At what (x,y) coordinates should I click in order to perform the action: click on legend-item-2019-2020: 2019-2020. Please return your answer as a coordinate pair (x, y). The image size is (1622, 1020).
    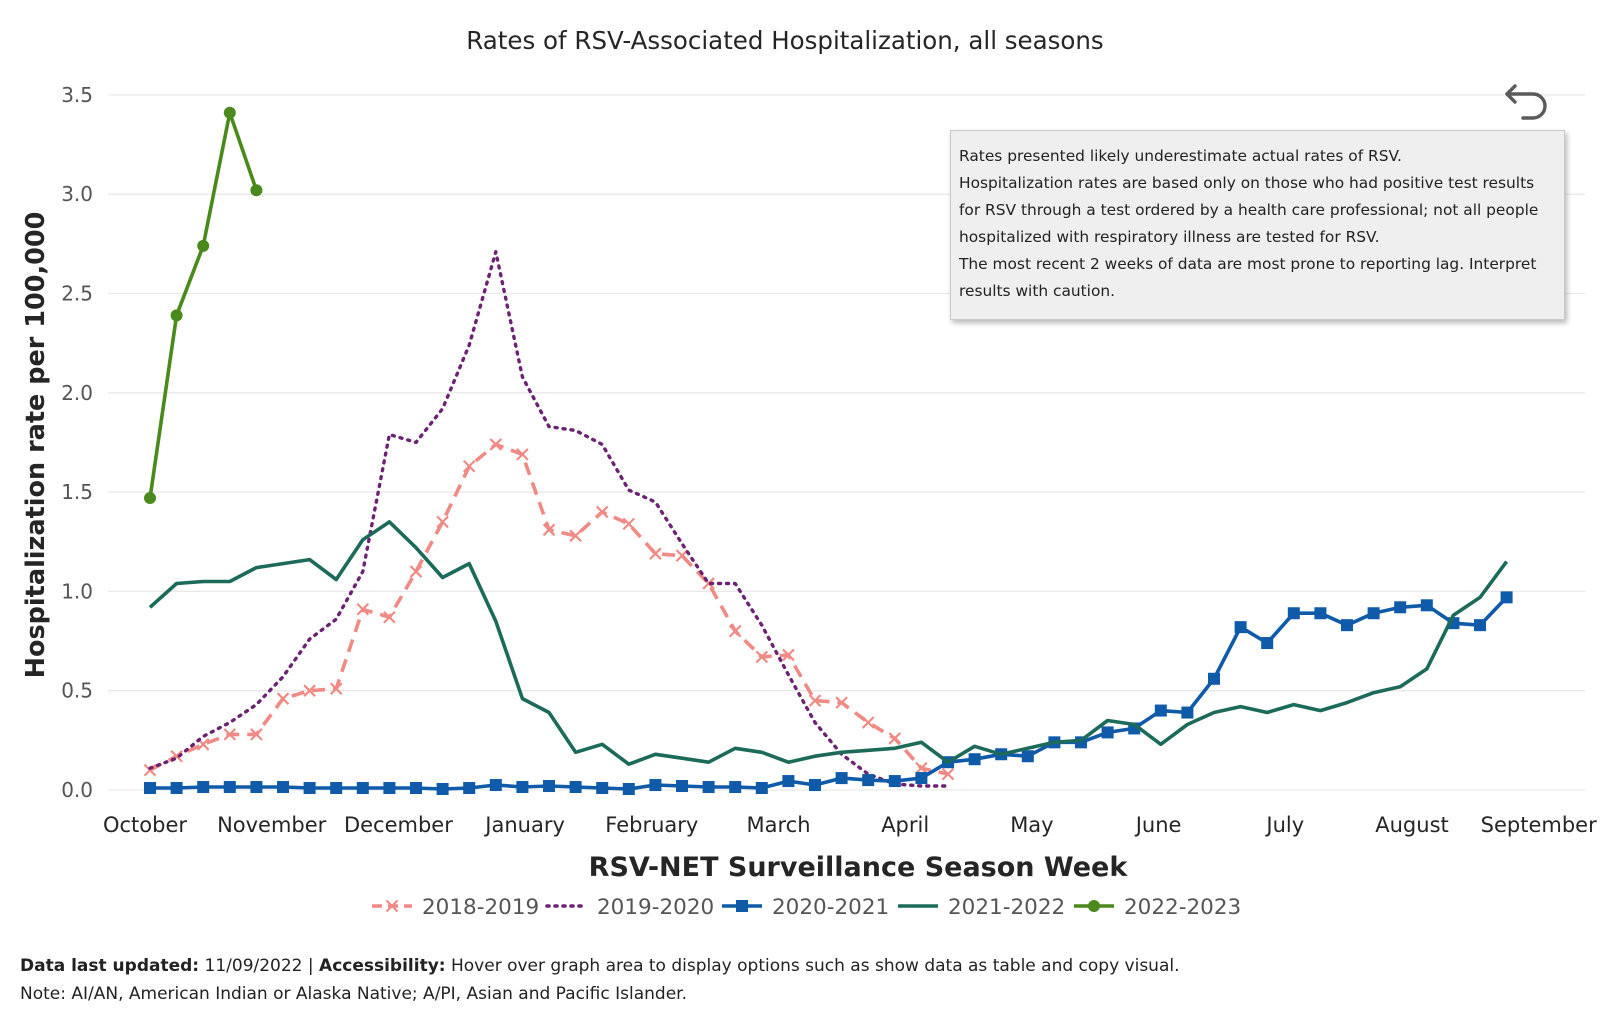
    Looking at the image, I should click on (629, 907).